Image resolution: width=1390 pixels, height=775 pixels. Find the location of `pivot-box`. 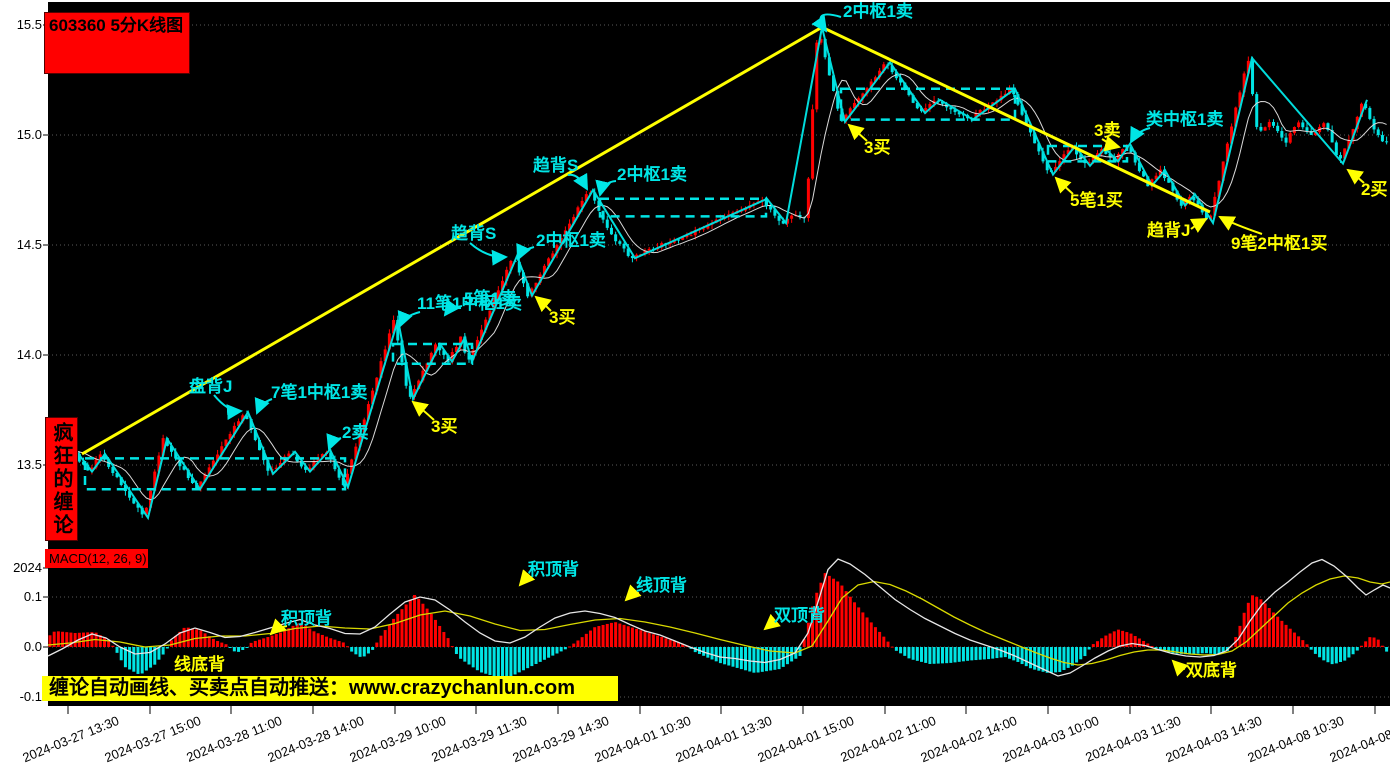

pivot-box is located at coordinates (432, 354).